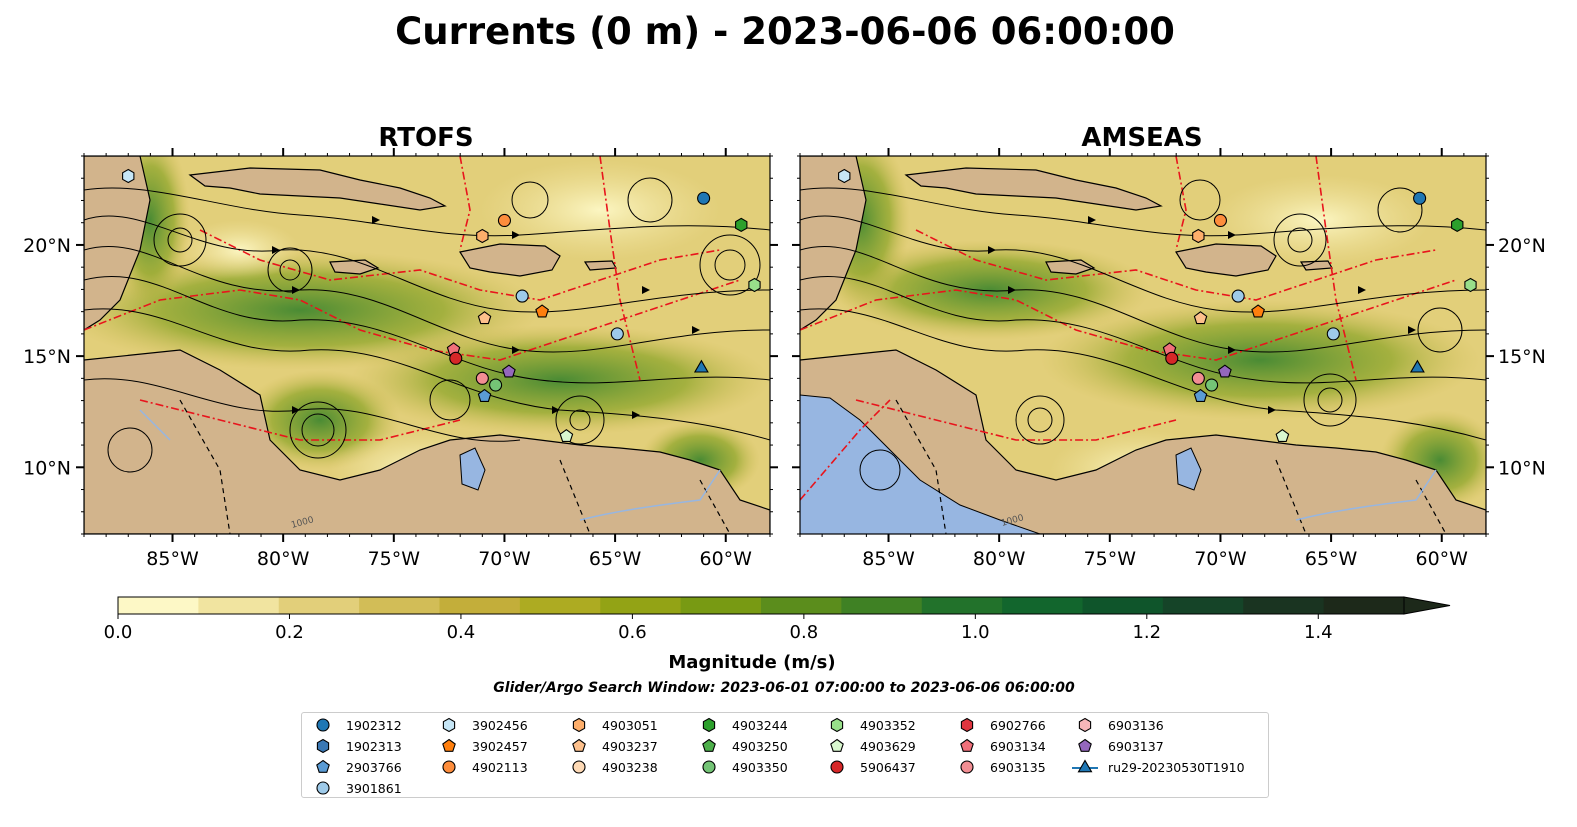 The height and width of the screenshot is (827, 1577). I want to click on legend-label: 6903134, so click(1018, 746).